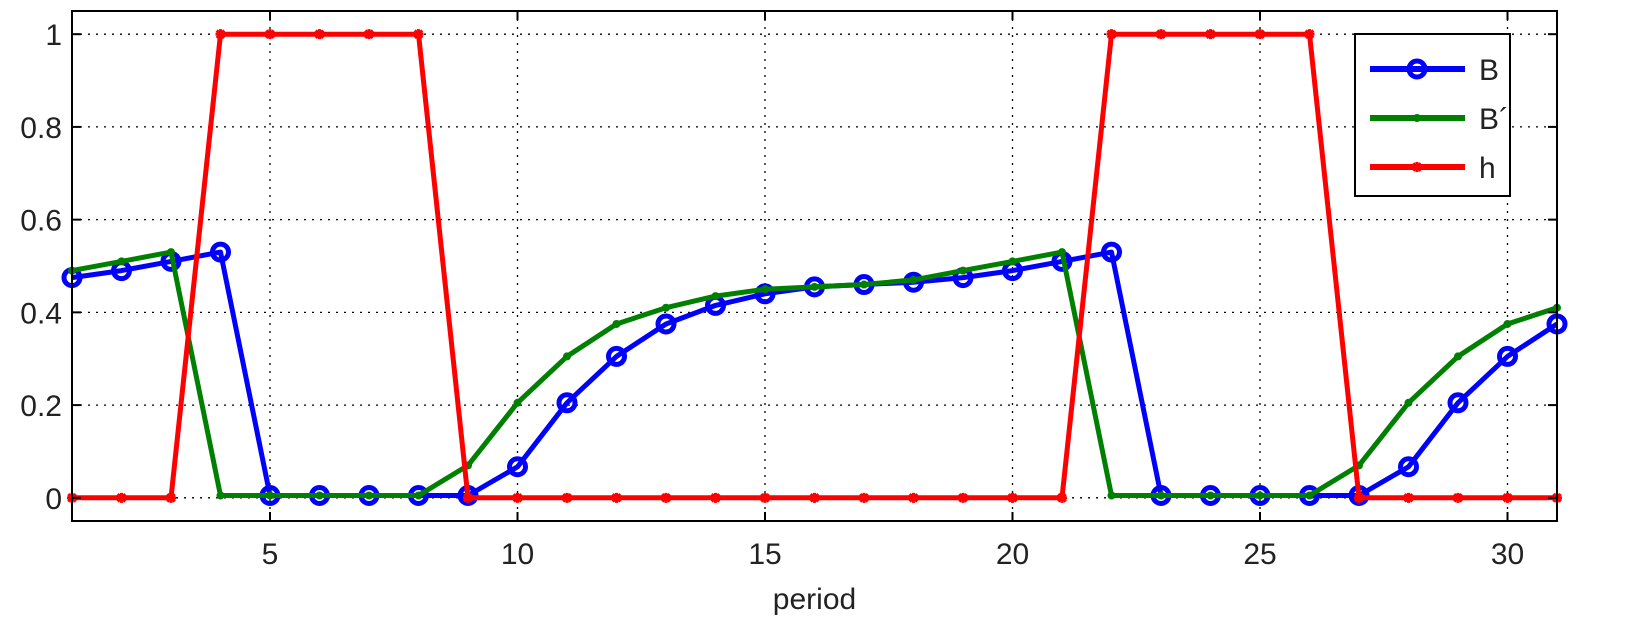  Describe the element at coordinates (41, 406) in the screenshot. I see `y-tick-label: 0.2` at that location.